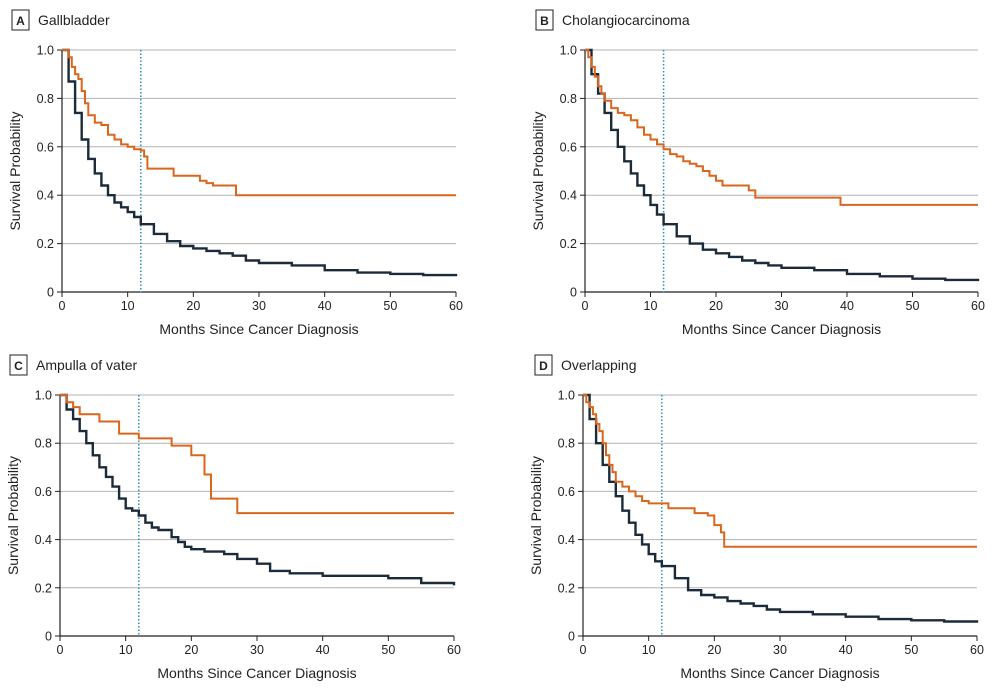  I want to click on panel-title: Gallbladder, so click(74, 20).